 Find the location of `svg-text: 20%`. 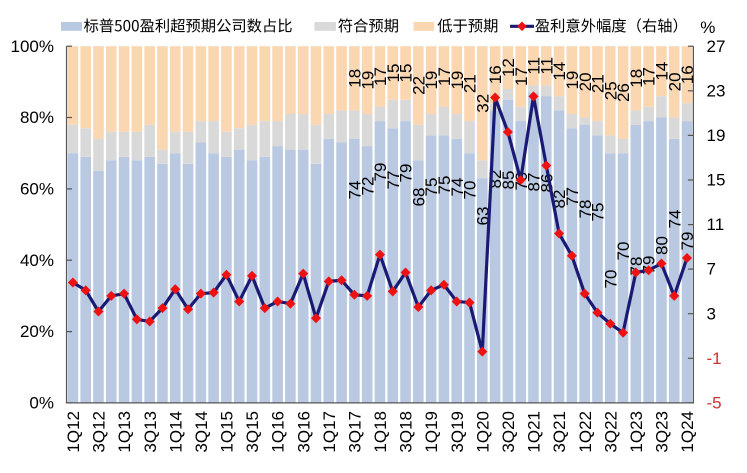

svg-text: 20% is located at coordinates (37, 331).